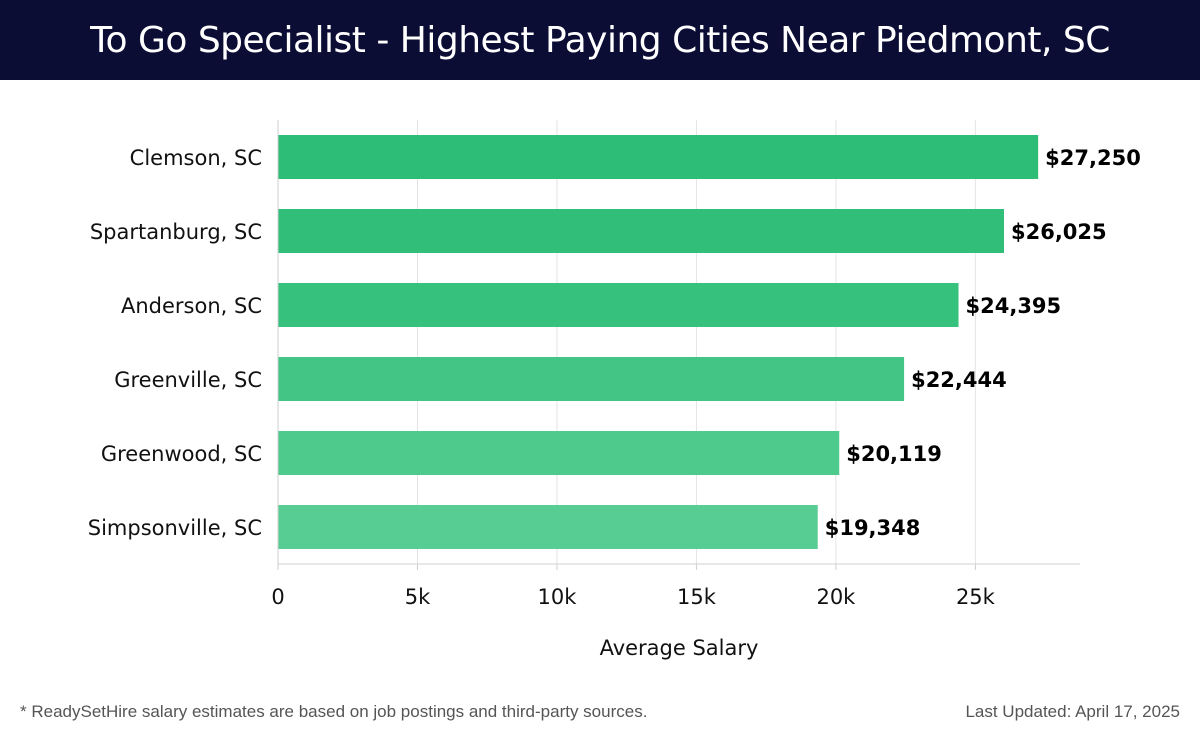 This screenshot has width=1200, height=740. I want to click on x-tick-label: 5k, so click(418, 597).